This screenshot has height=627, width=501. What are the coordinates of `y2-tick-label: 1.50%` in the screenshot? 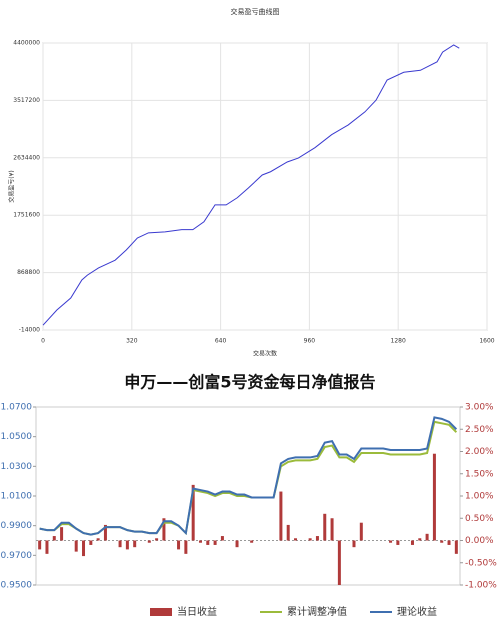 It's located at (479, 474).